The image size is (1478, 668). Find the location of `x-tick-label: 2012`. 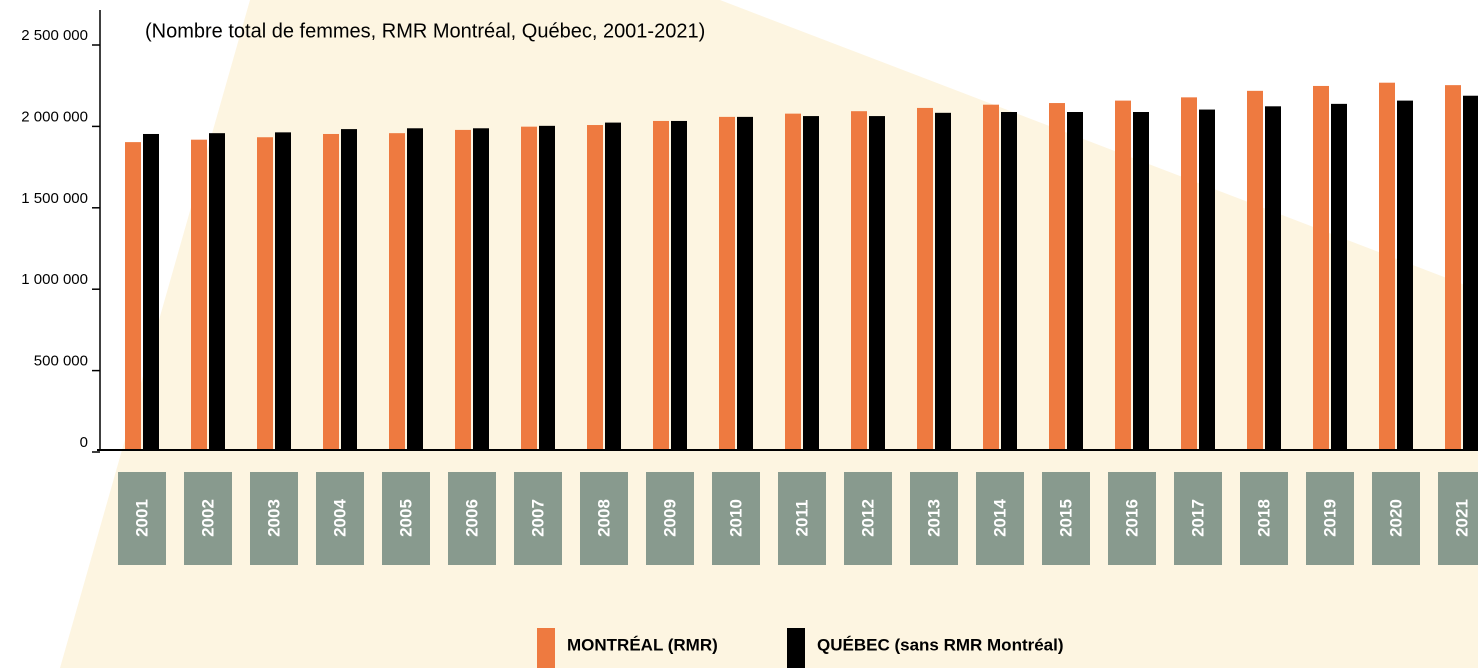

x-tick-label: 2012 is located at coordinates (867, 518).